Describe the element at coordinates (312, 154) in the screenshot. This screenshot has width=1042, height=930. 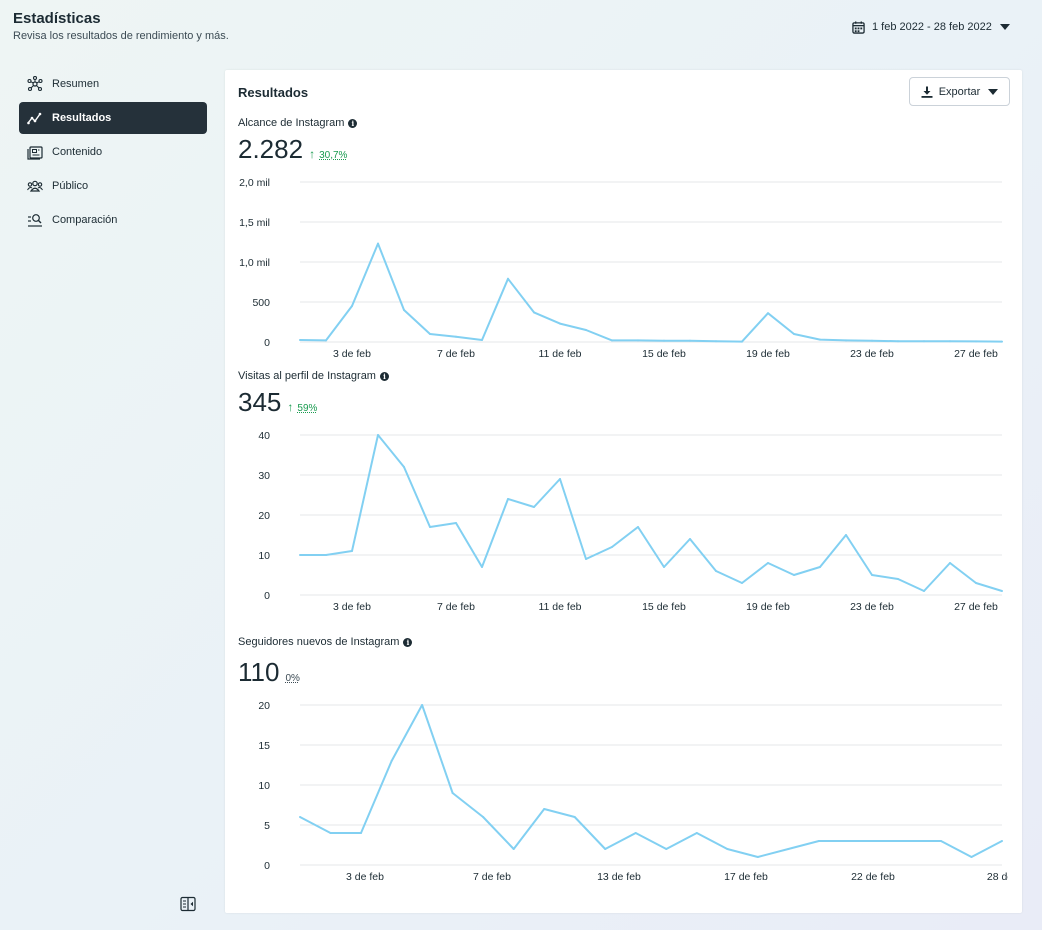
I see `arrow-up-icon: ↑` at that location.